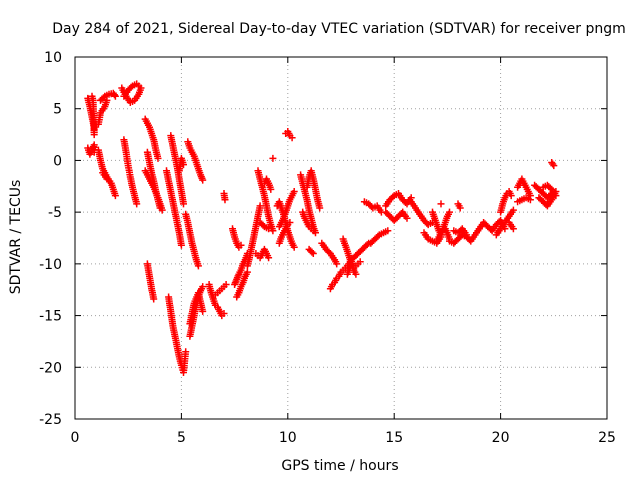 The image size is (640, 480). Describe the element at coordinates (50, 420) in the screenshot. I see `y-tick-label: -25` at that location.